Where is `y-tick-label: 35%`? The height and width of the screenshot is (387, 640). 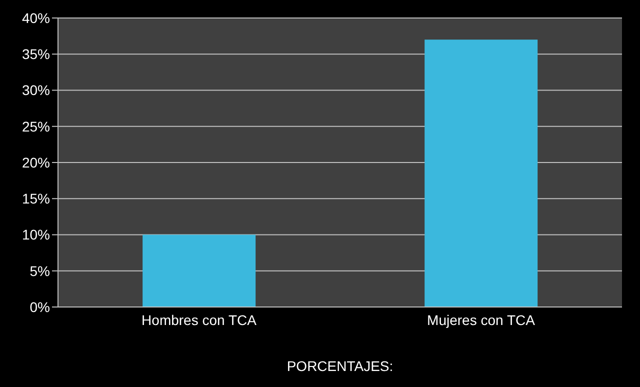
y-tick-label: 35% is located at coordinates (36, 54).